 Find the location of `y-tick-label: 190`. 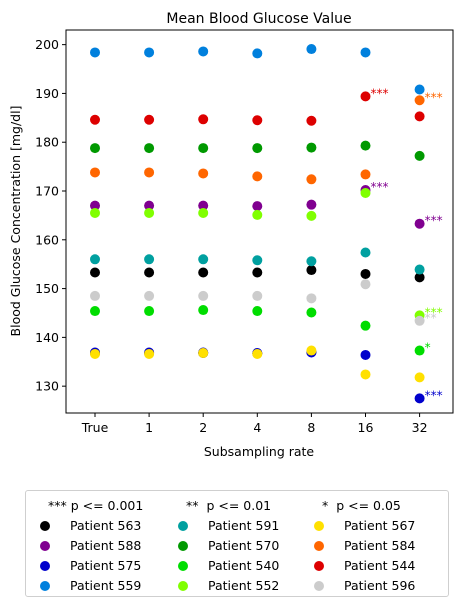

y-tick-label: 190 is located at coordinates (47, 93).